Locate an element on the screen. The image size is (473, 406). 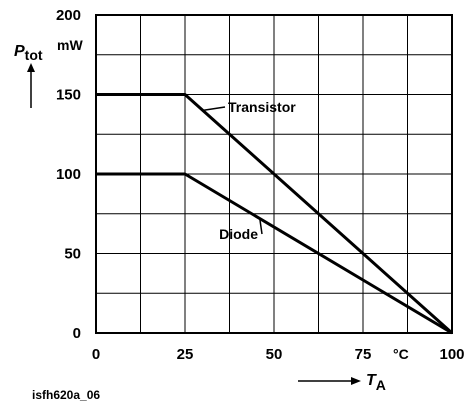
figure-code: isfh620a_06 is located at coordinates (66, 395).